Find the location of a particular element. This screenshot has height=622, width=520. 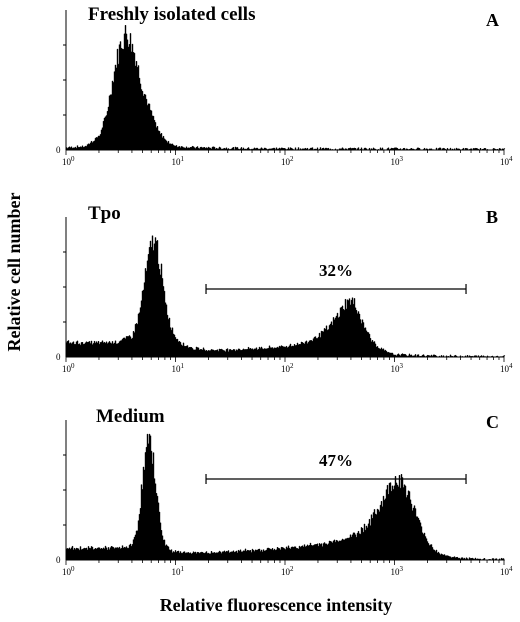

panel-b-x-tick-label: 10² is located at coordinates (287, 368).